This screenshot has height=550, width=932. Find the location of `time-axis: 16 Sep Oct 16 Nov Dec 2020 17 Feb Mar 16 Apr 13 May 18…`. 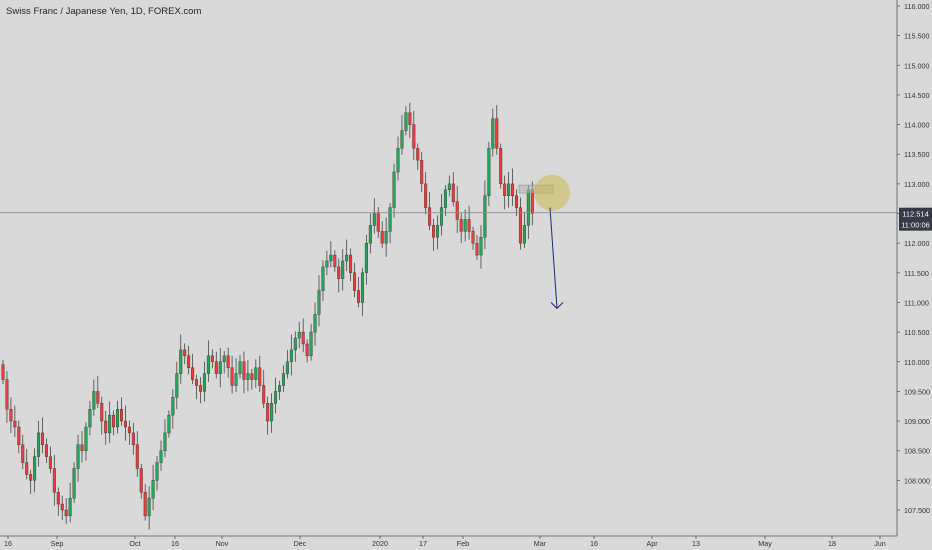

time-axis: 16 Sep Oct 16 Nov Dec 2020 17 Feb Mar 16 Apr 13 May 18… is located at coordinates (445, 542).